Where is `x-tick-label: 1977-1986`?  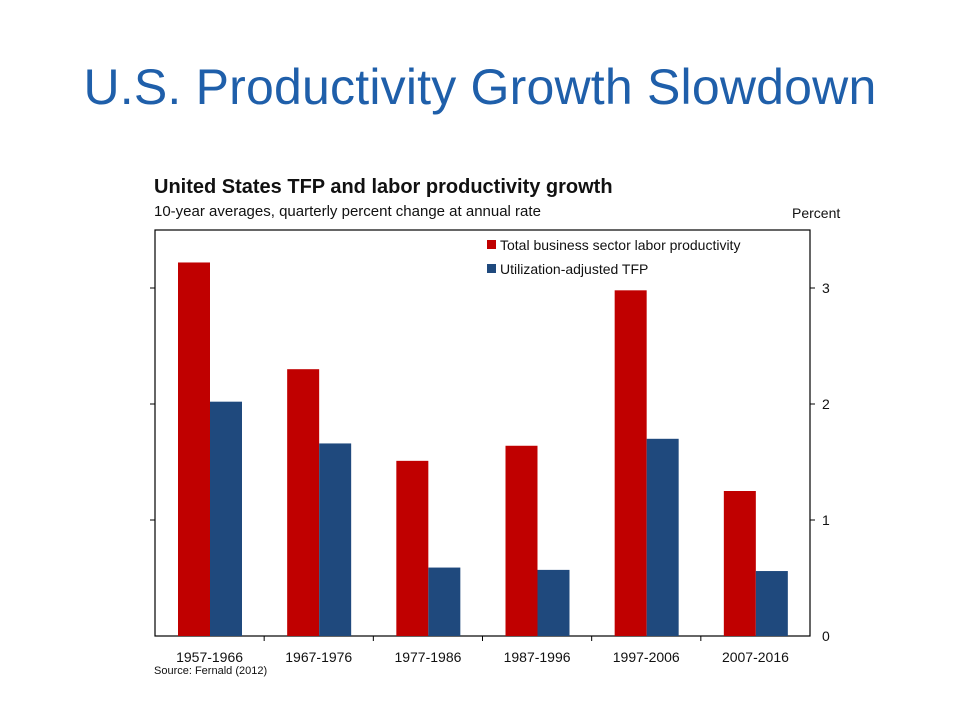
x-tick-label: 1977-1986 is located at coordinates (427, 657).